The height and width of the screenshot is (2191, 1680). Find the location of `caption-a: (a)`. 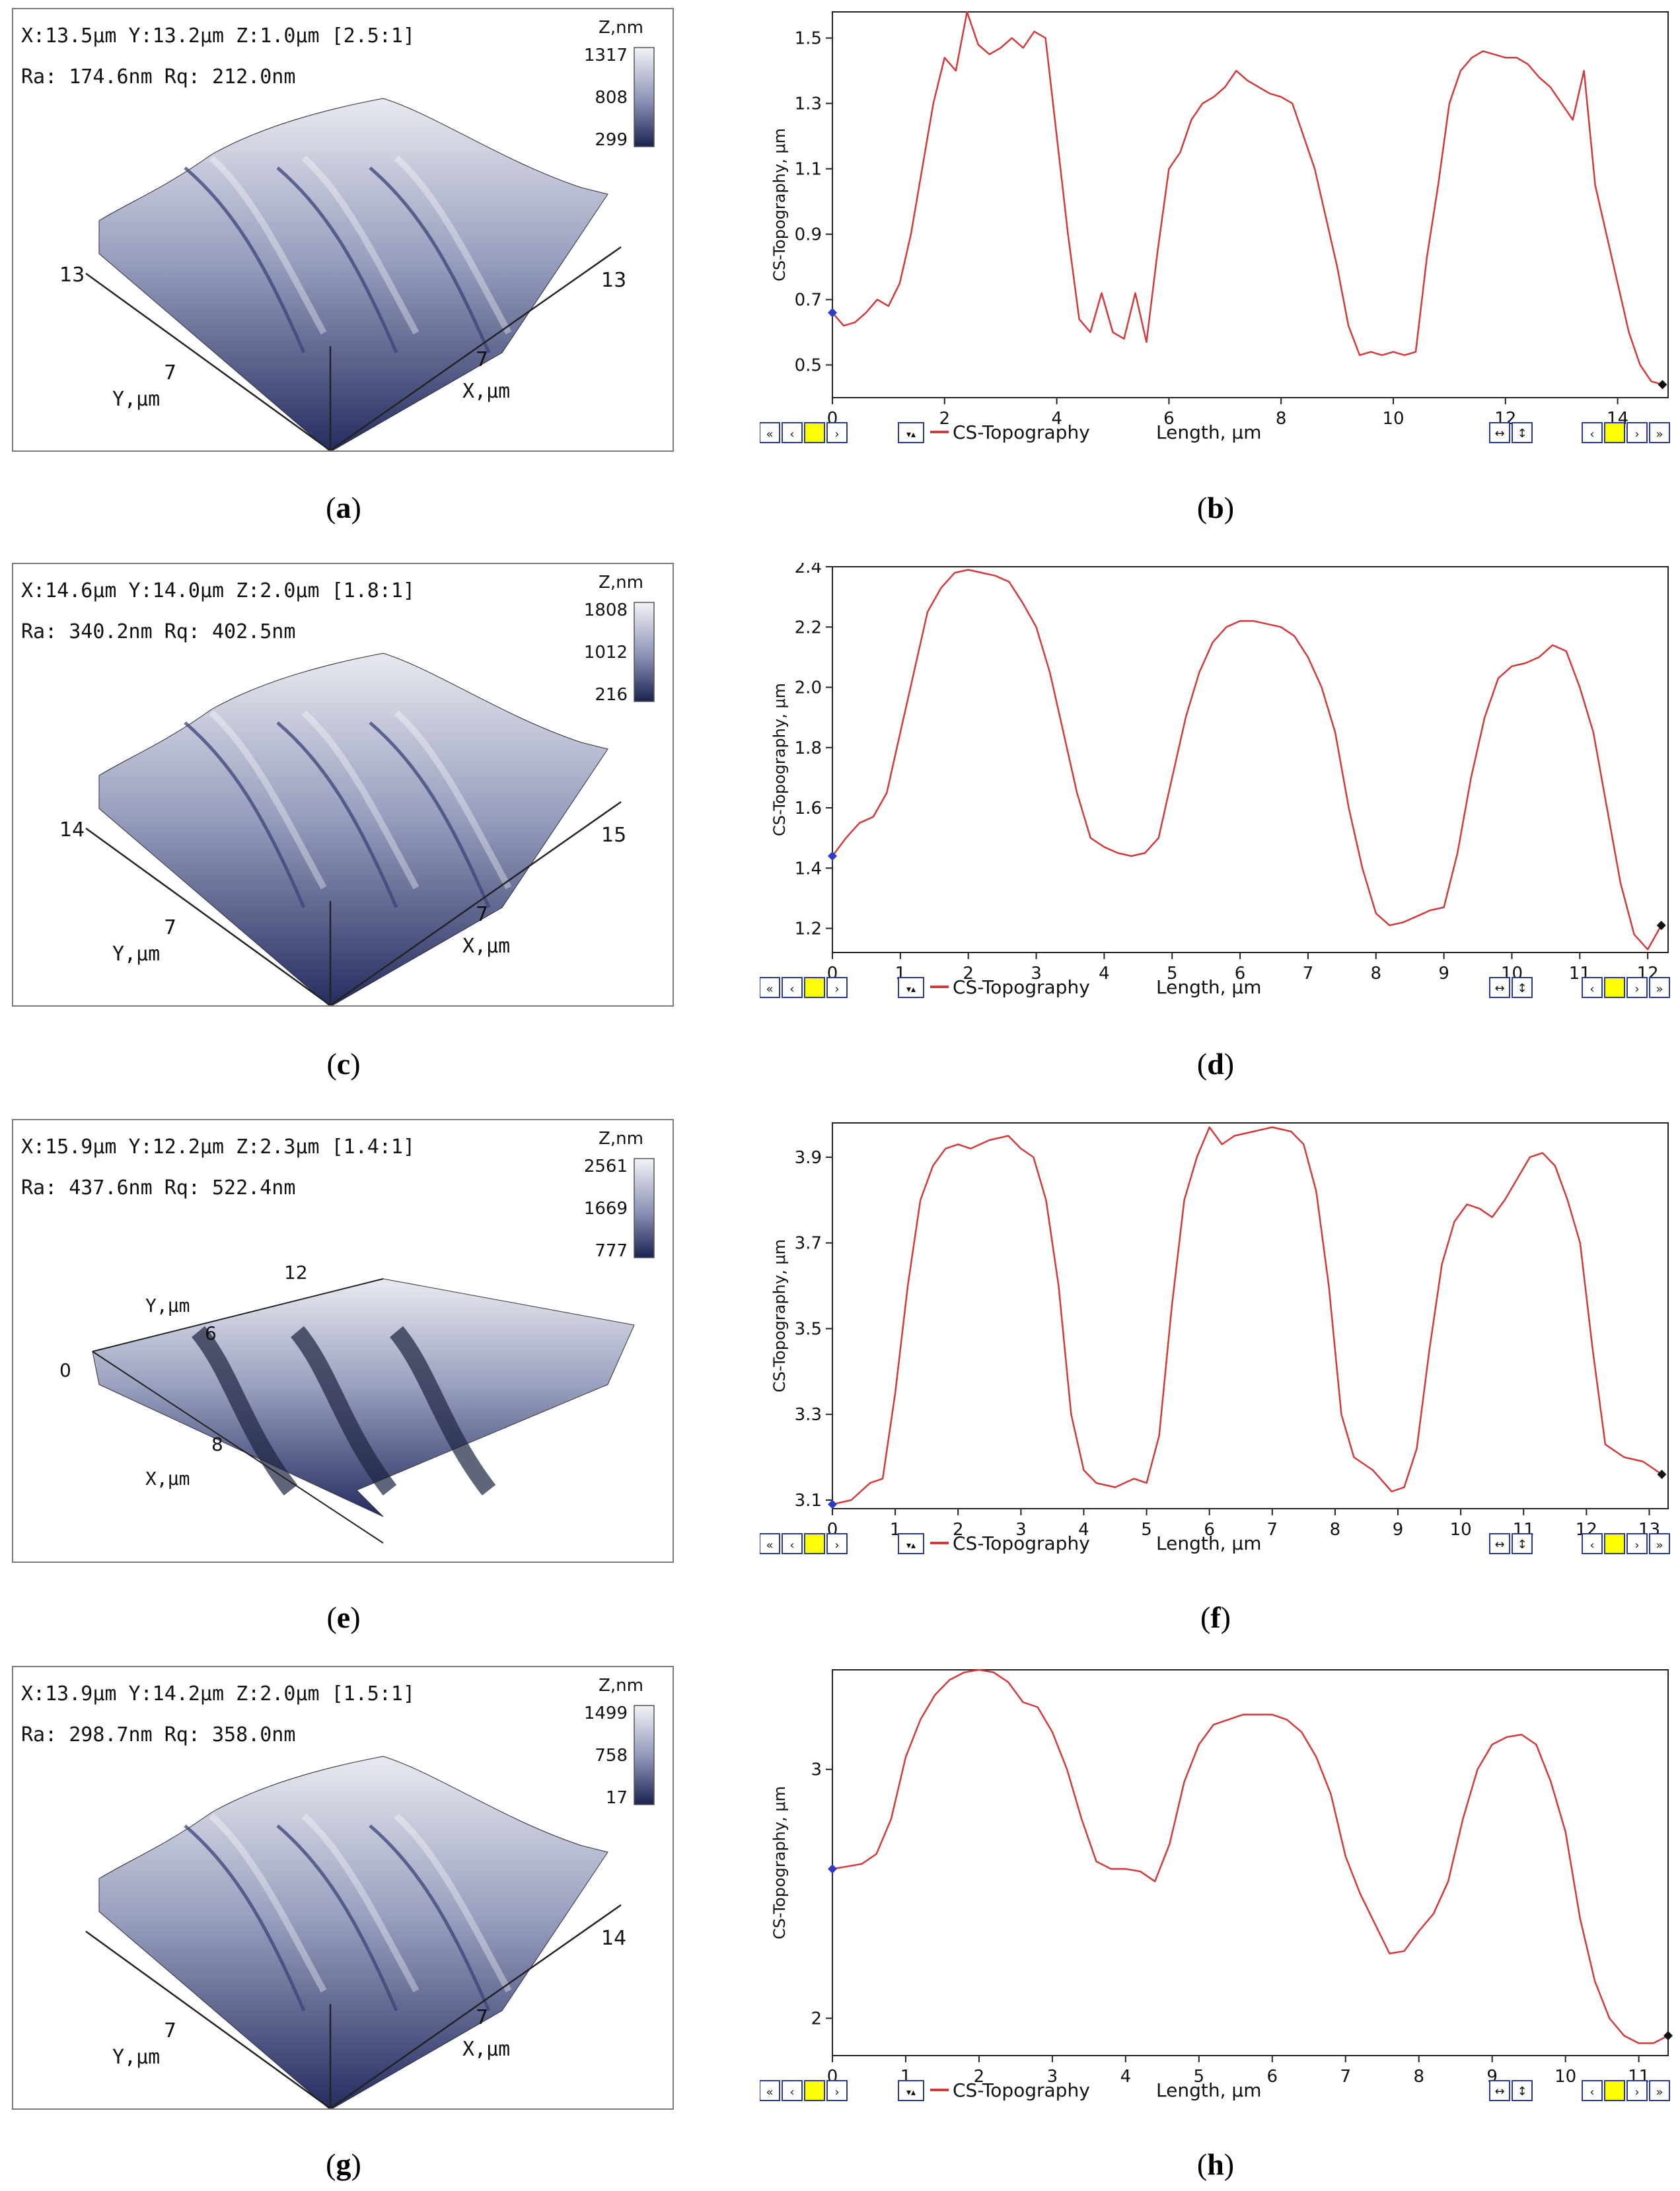

caption-a: (a) is located at coordinates (343, 507).